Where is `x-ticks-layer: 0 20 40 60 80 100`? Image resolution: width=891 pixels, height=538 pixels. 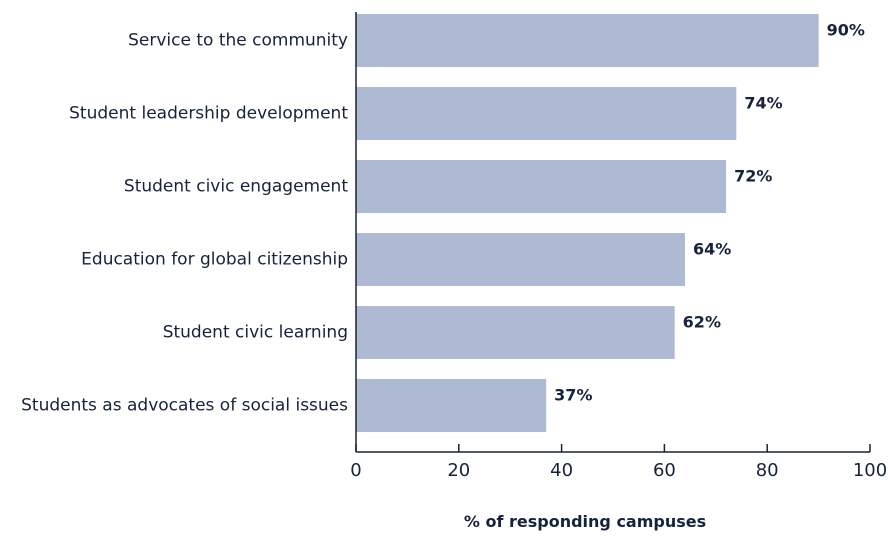 x-ticks-layer: 0 20 40 60 80 100 is located at coordinates (618, 462).